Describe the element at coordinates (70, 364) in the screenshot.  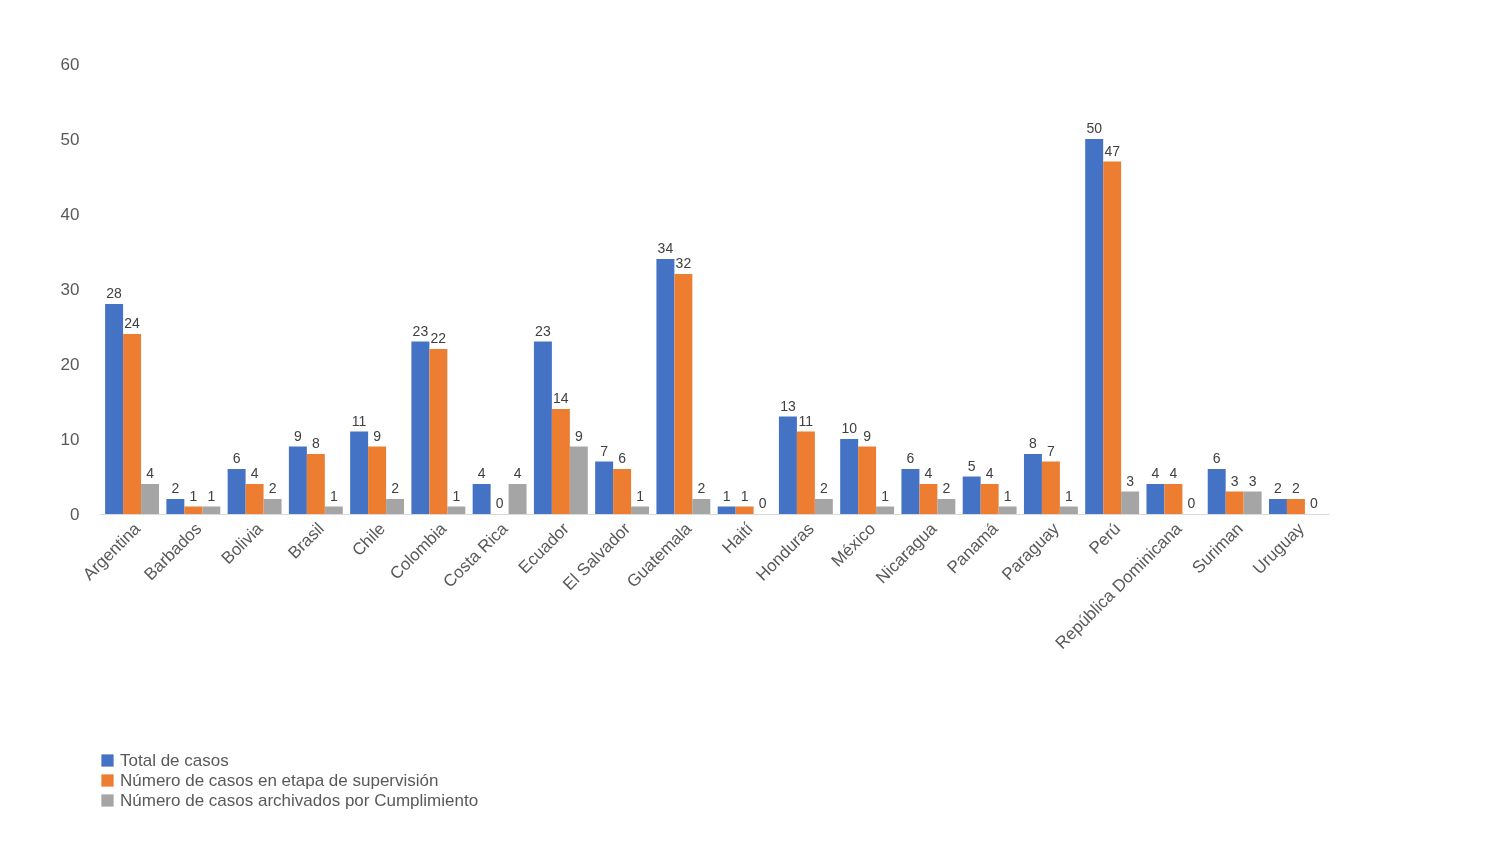
I see `y-tick-label: 20` at that location.